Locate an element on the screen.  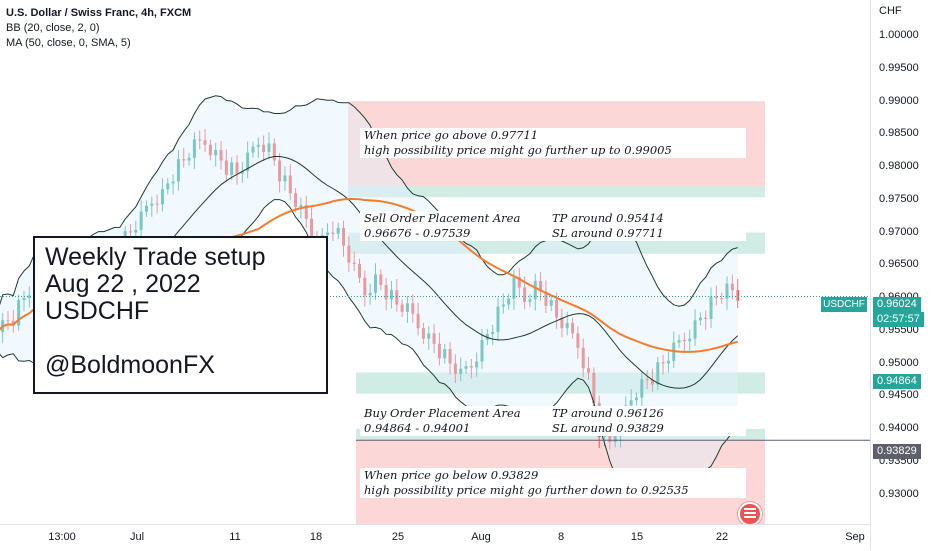
price-tick-6: 0.97000 is located at coordinates (899, 231).